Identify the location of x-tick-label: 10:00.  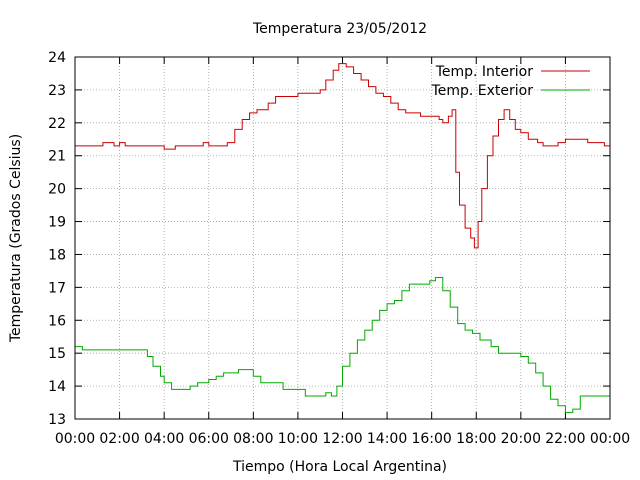
(298, 439).